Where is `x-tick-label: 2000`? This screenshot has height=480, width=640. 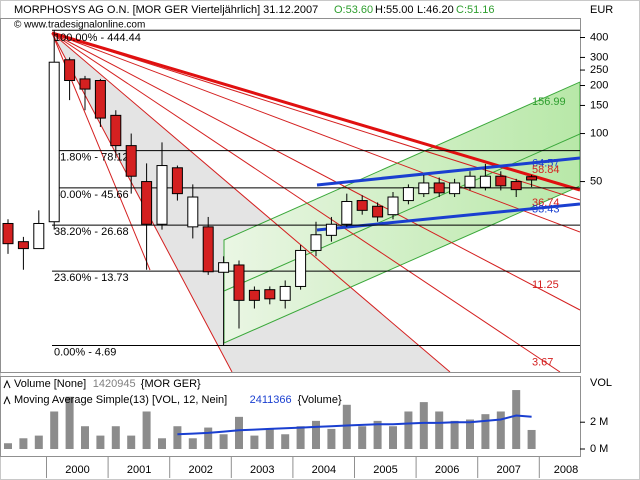 x-tick-label: 2000 is located at coordinates (77, 470).